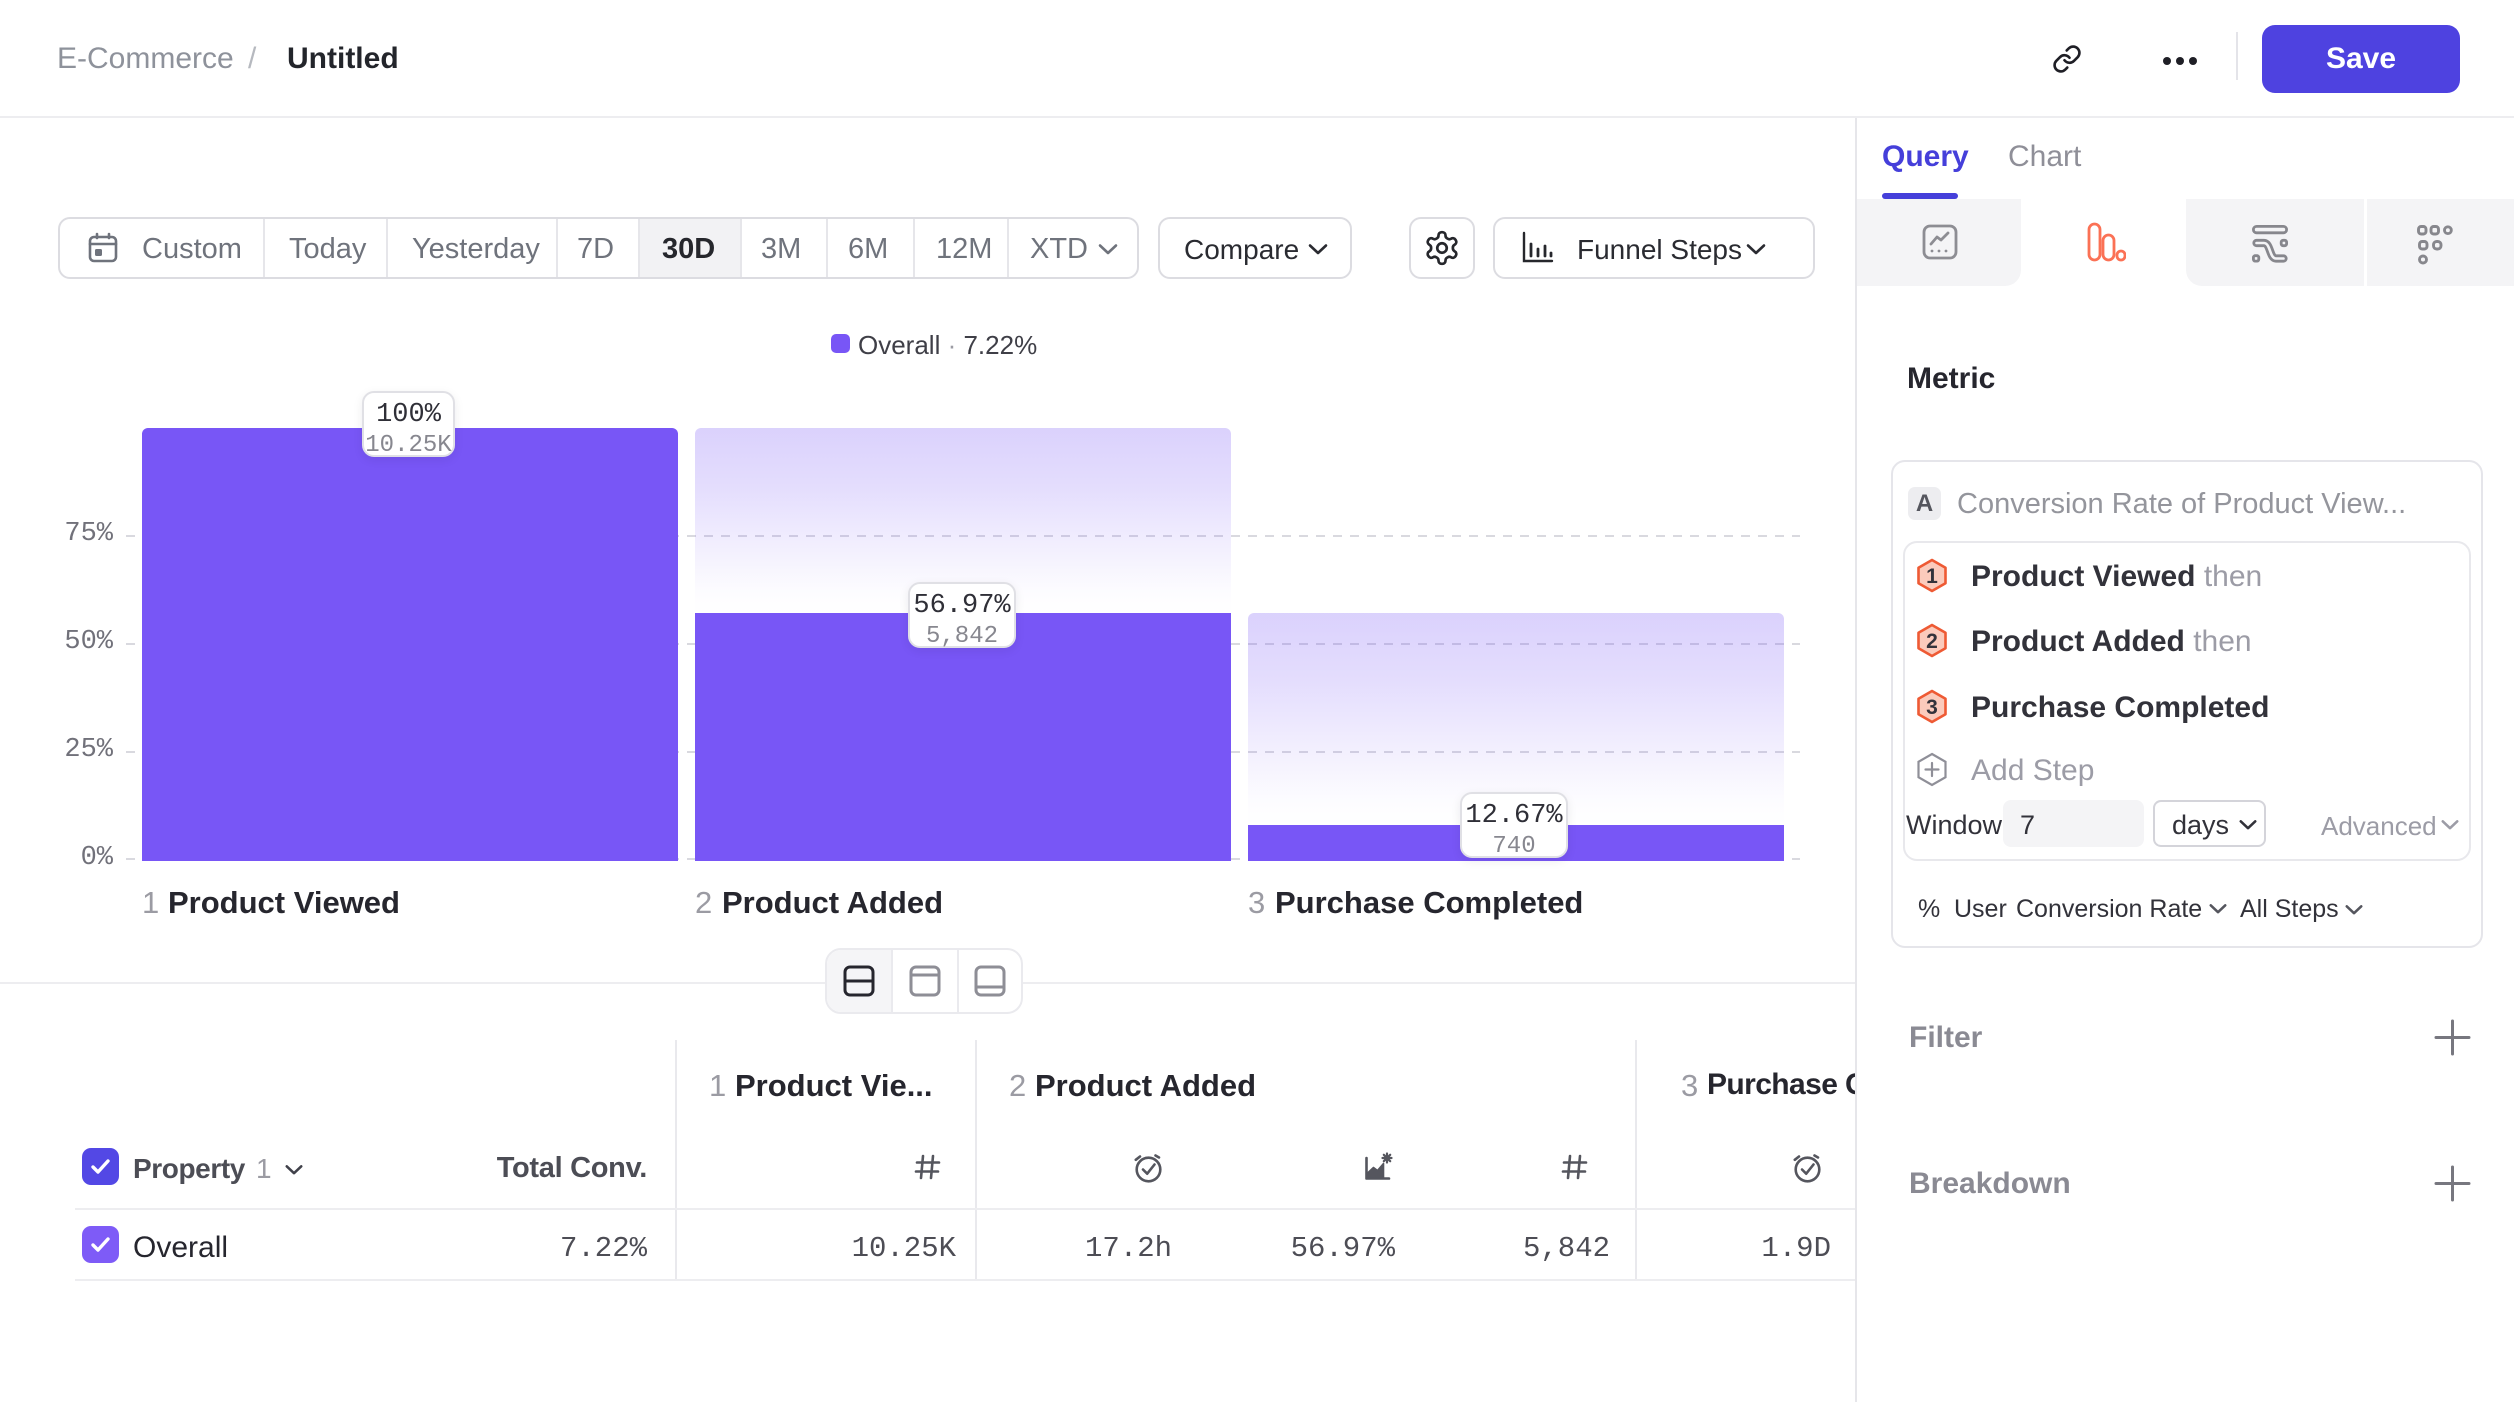  Describe the element at coordinates (1932, 576) in the screenshot. I see `svg-text: 1` at that location.